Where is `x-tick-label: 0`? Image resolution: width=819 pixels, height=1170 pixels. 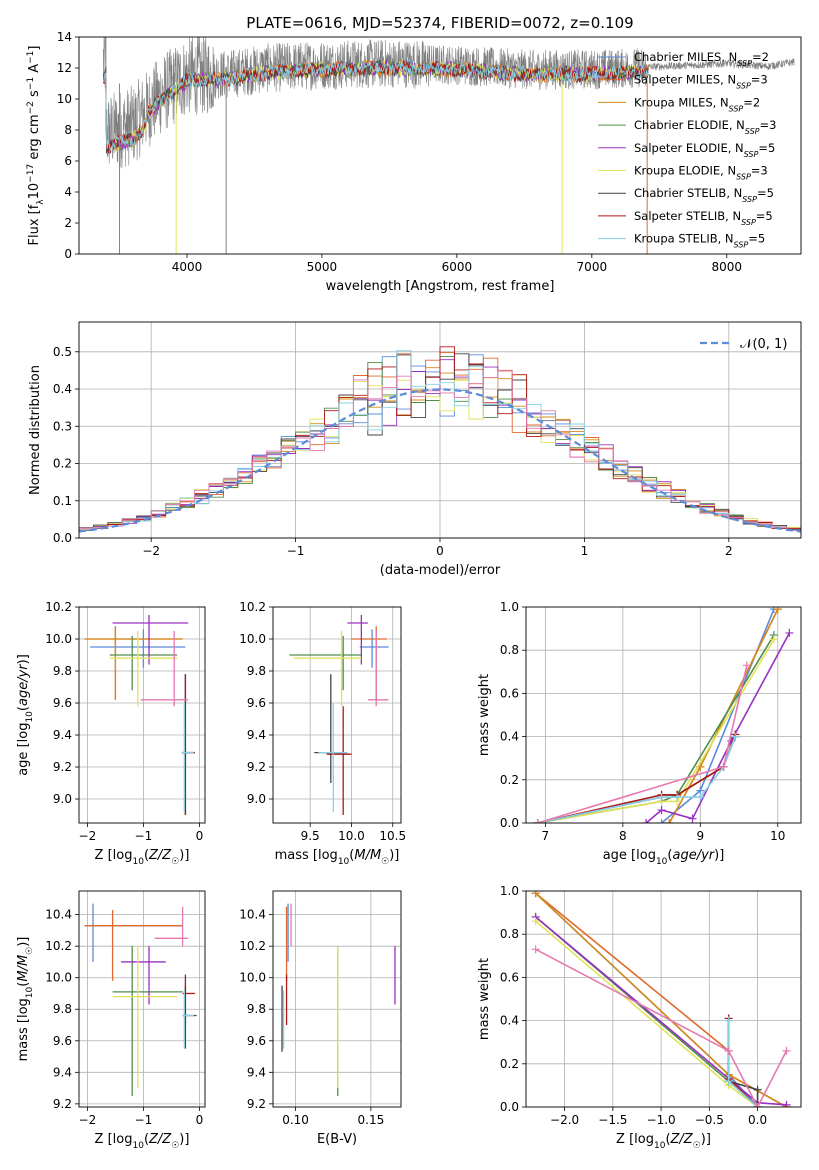
x-tick-label: 0 is located at coordinates (440, 551).